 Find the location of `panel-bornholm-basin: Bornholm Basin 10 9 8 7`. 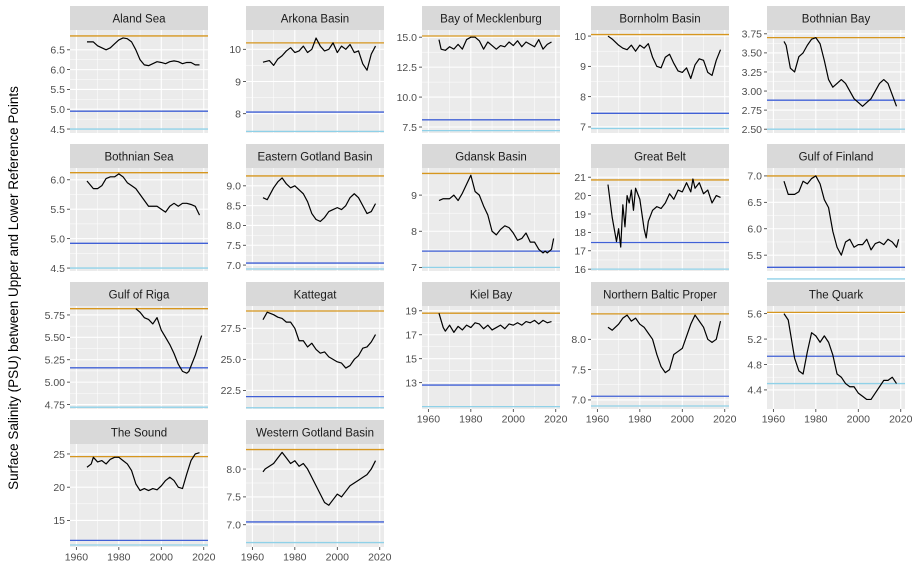

panel-bornholm-basin: Bornholm Basin 10 9 8 7 is located at coordinates (651, 70).